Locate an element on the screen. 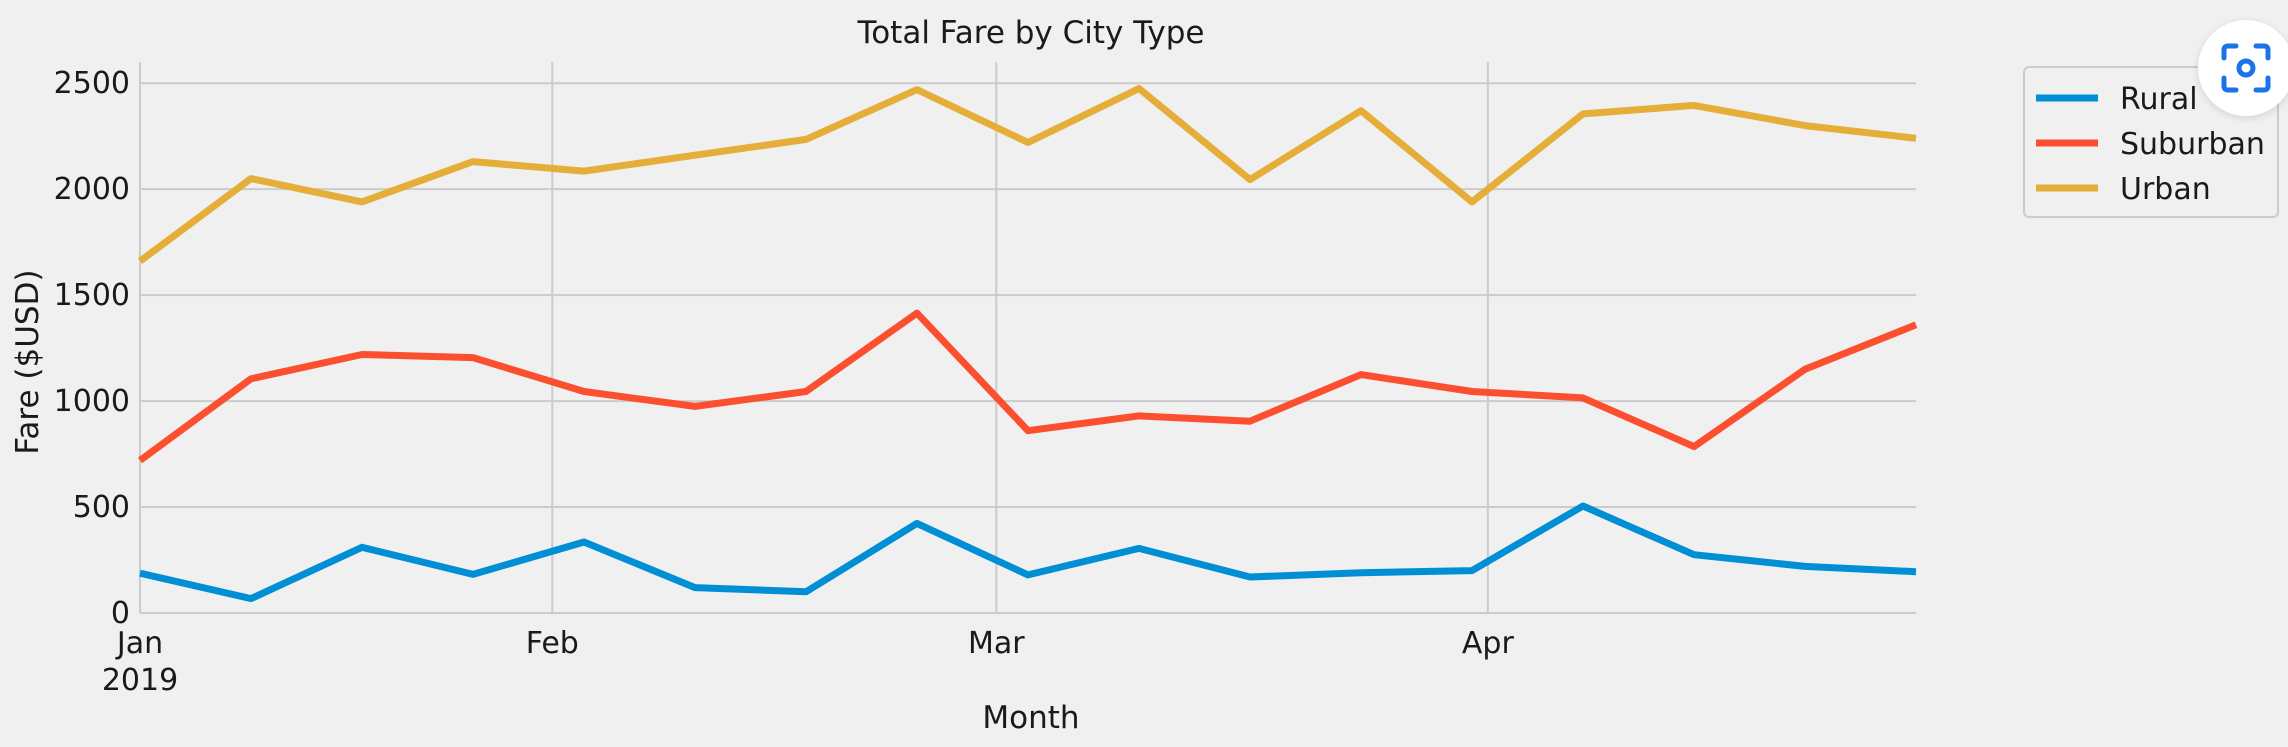  y-tick-label: 2500 is located at coordinates (92, 83).